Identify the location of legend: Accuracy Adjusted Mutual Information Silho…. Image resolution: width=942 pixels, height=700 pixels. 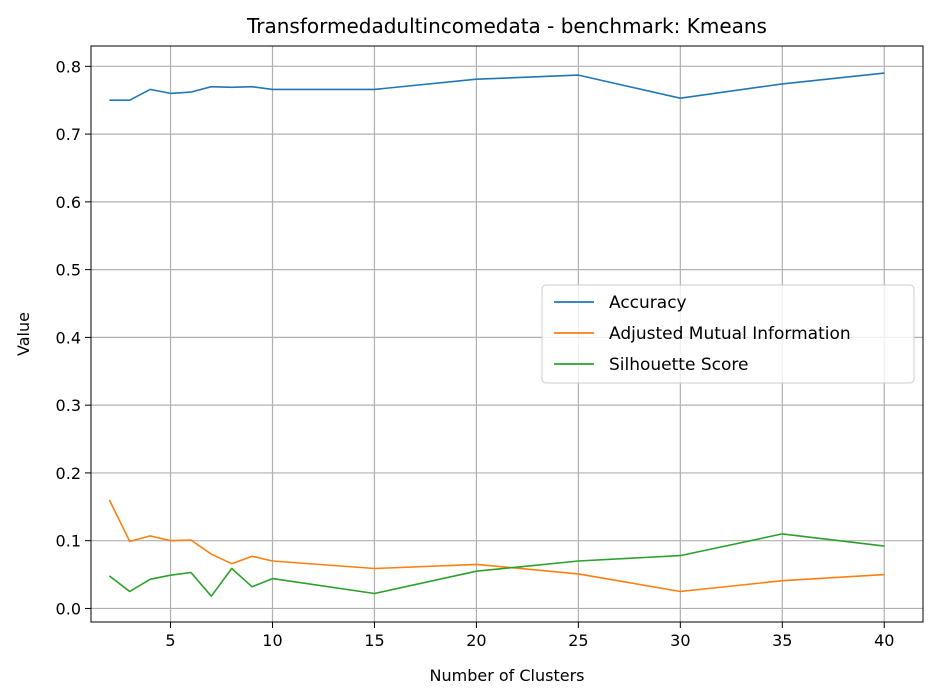
(728, 334).